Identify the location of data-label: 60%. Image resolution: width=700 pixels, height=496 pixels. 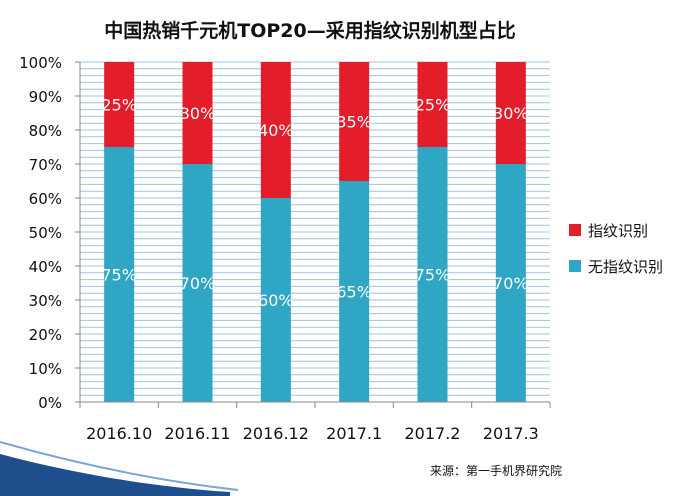
(276, 300).